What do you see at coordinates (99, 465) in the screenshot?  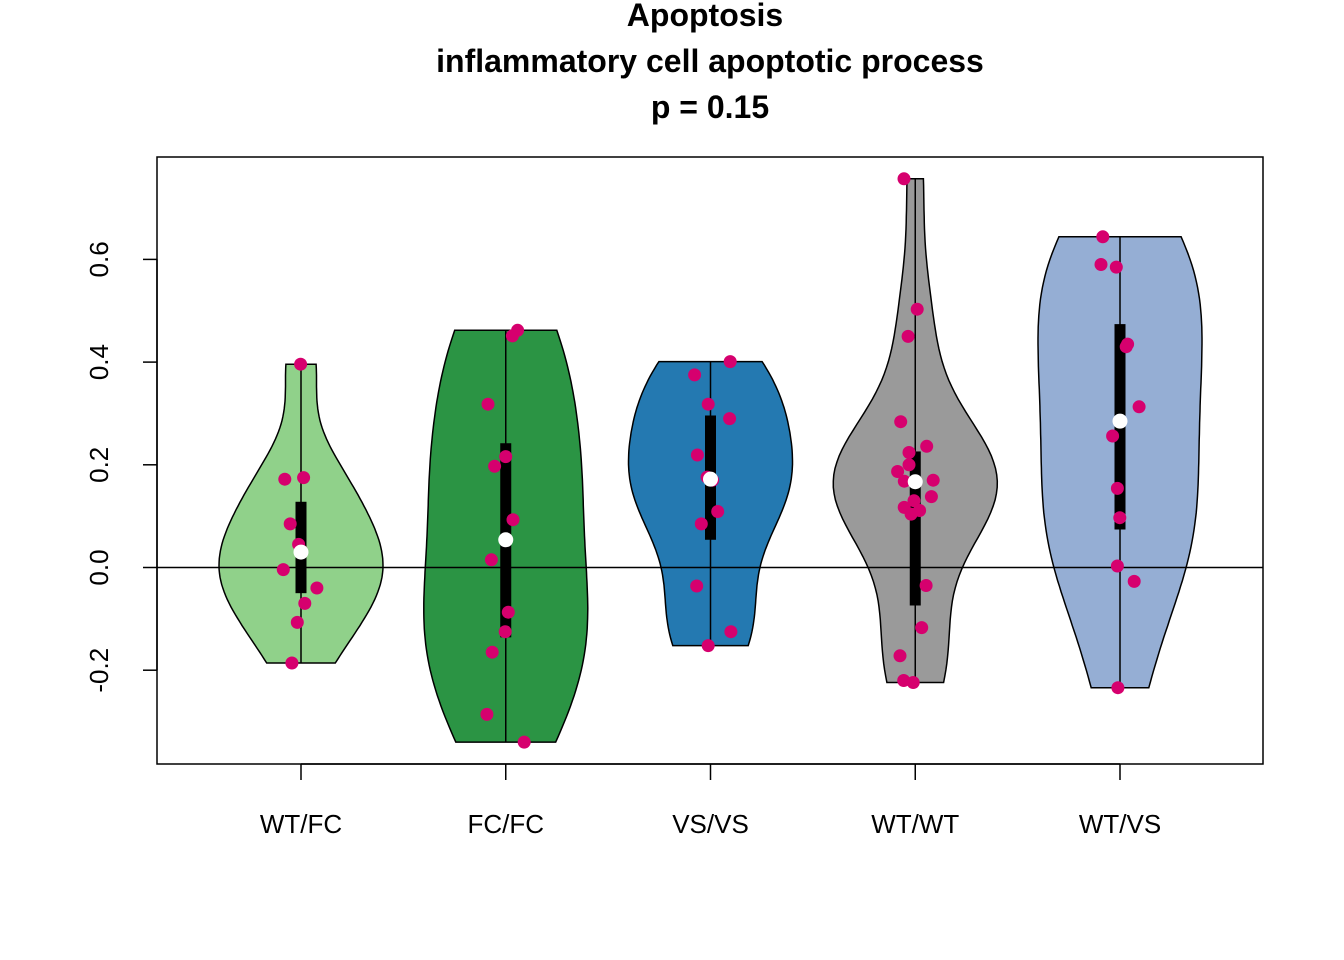 I see `y-tick-label: 0.2` at bounding box center [99, 465].